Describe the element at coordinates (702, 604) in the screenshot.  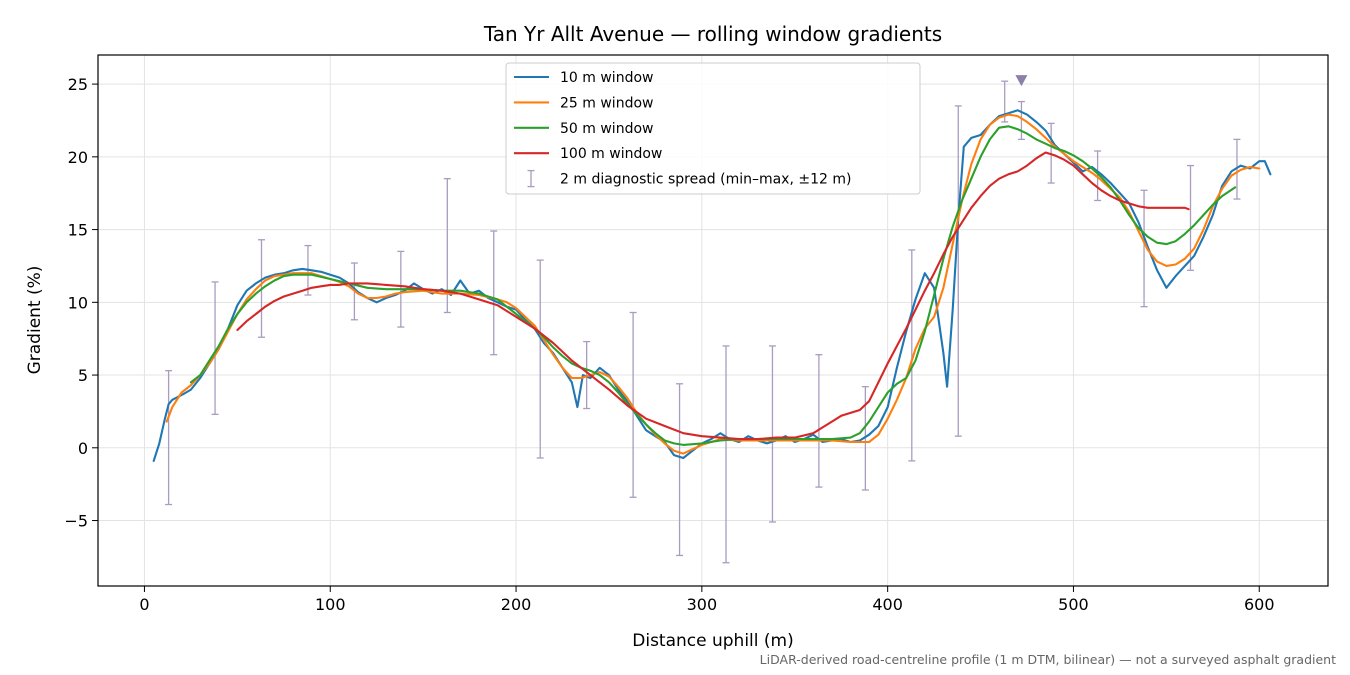
I see `x-tick-label: 300` at that location.